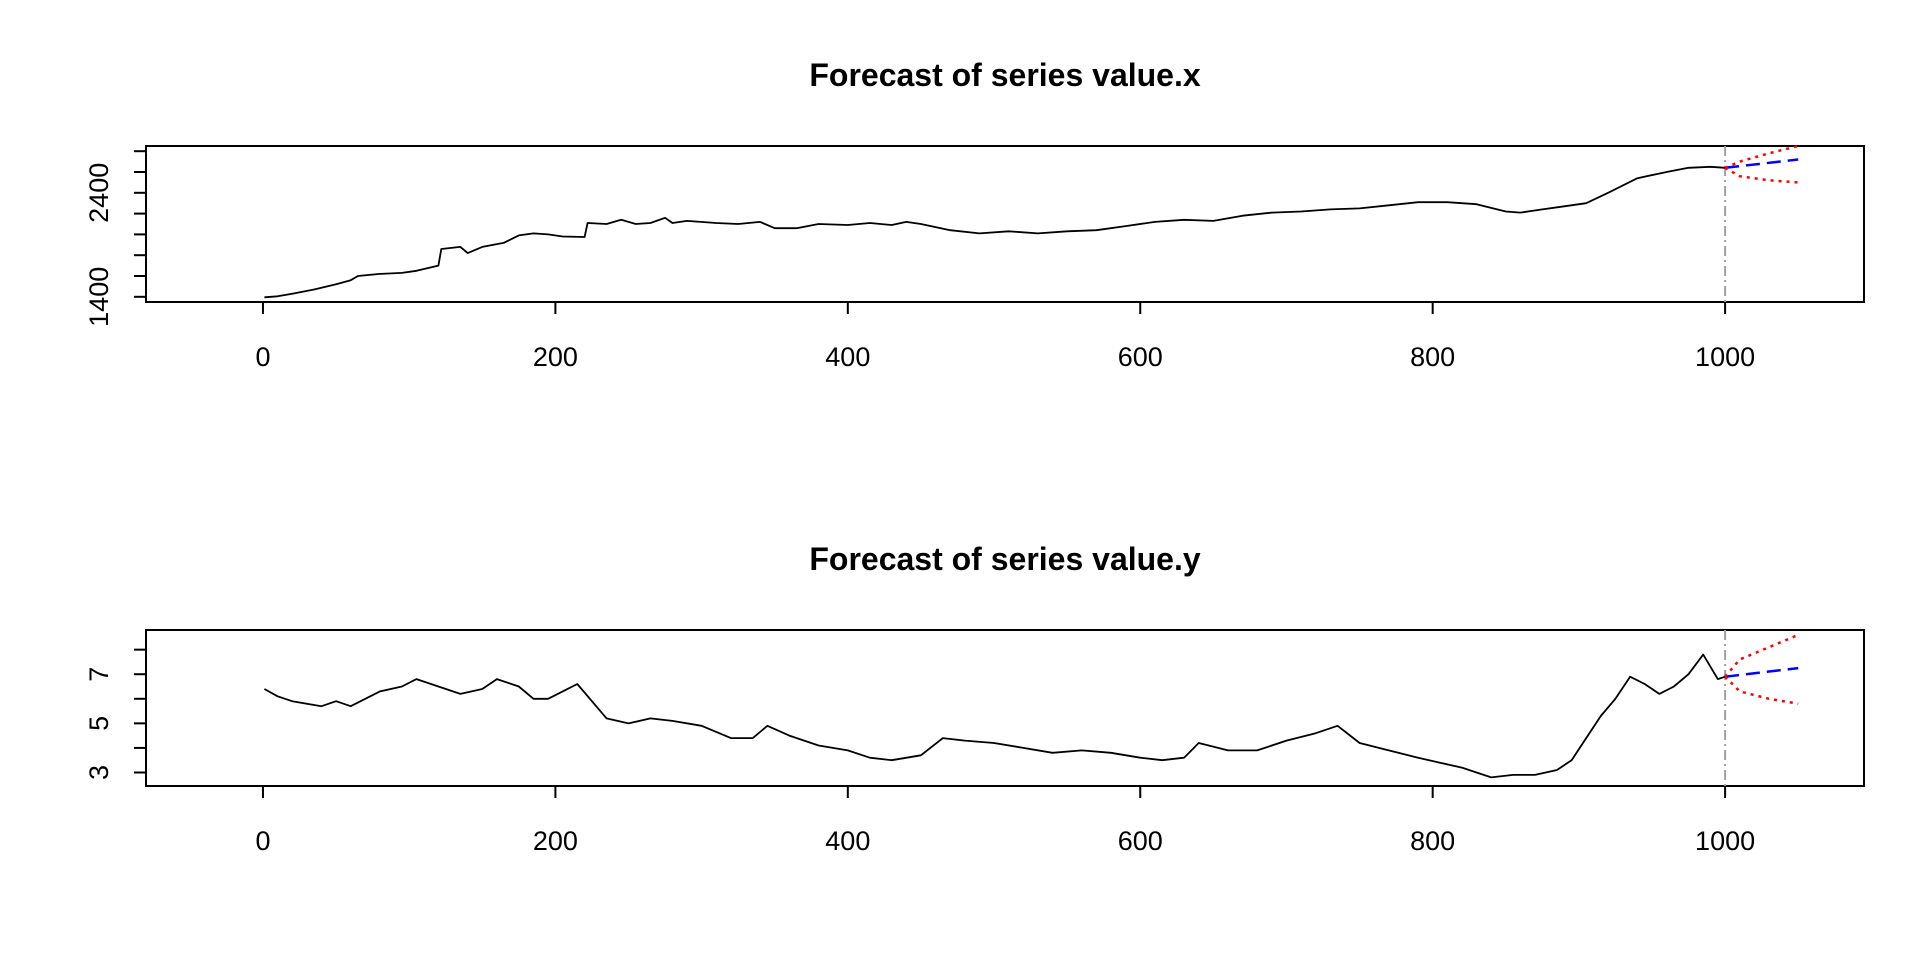  I want to click on chart-title: Forecast of series value.y, so click(1005, 559).